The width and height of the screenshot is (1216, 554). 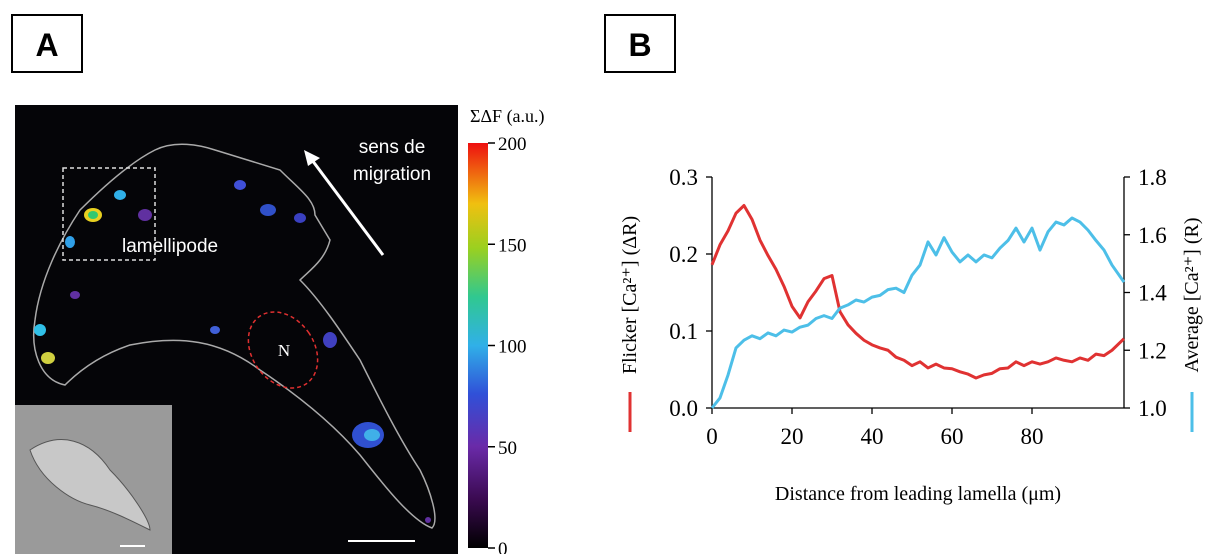 What do you see at coordinates (630, 295) in the screenshot?
I see `y-axis-label: Flicker [Ca²⁺] (ΔR)` at bounding box center [630, 295].